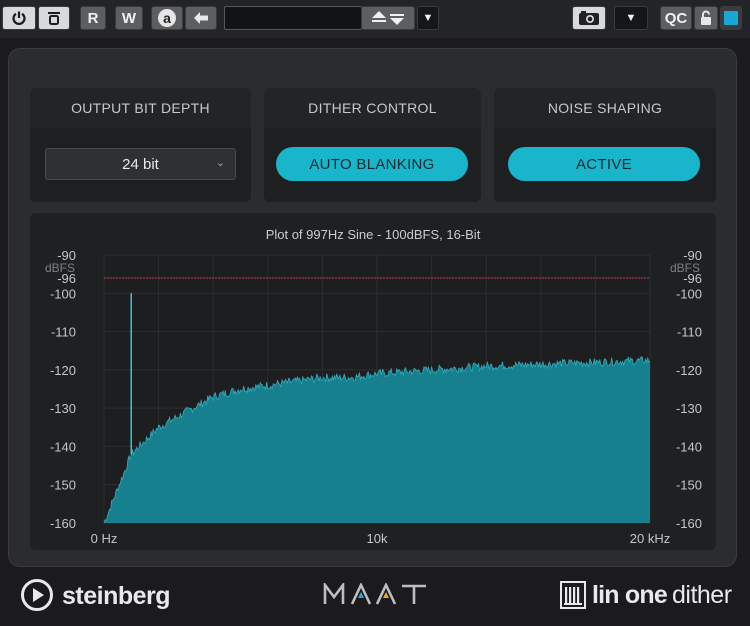 Image resolution: width=750 pixels, height=626 pixels. I want to click on preset-back-button, so click(201, 18).